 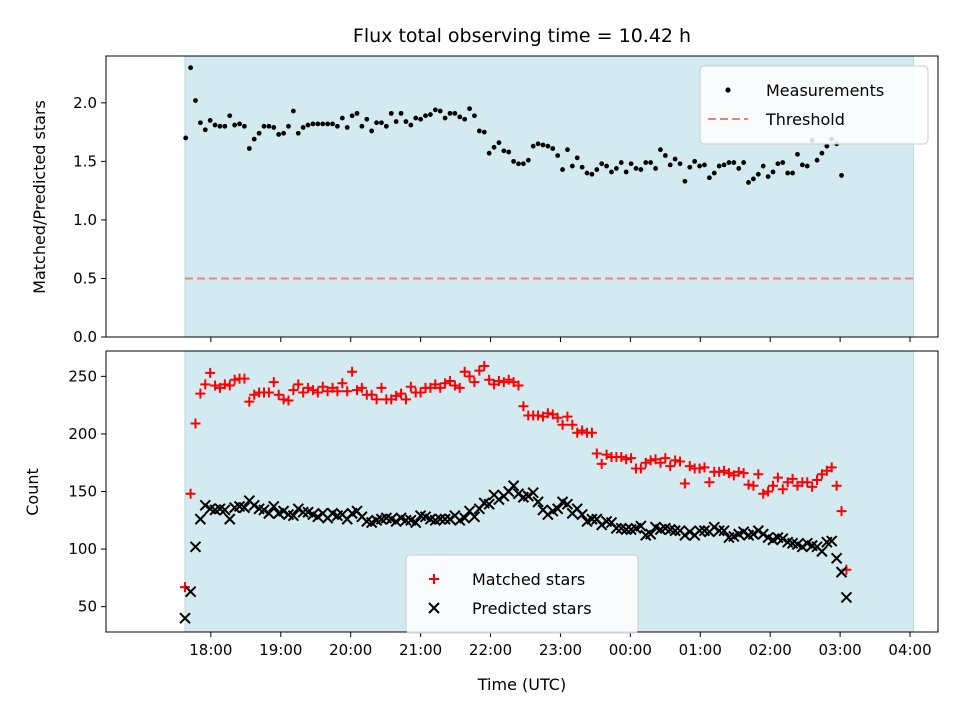 I want to click on top-y-tick-label: 2.0, so click(x=85, y=103).